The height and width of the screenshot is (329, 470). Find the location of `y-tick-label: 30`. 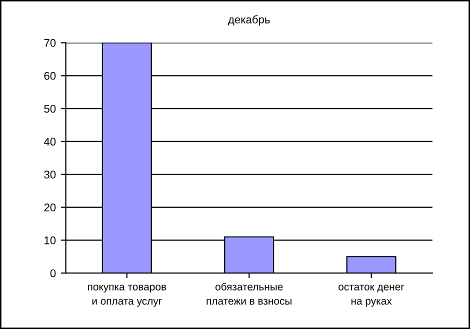

y-tick-label: 30 is located at coordinates (50, 174).